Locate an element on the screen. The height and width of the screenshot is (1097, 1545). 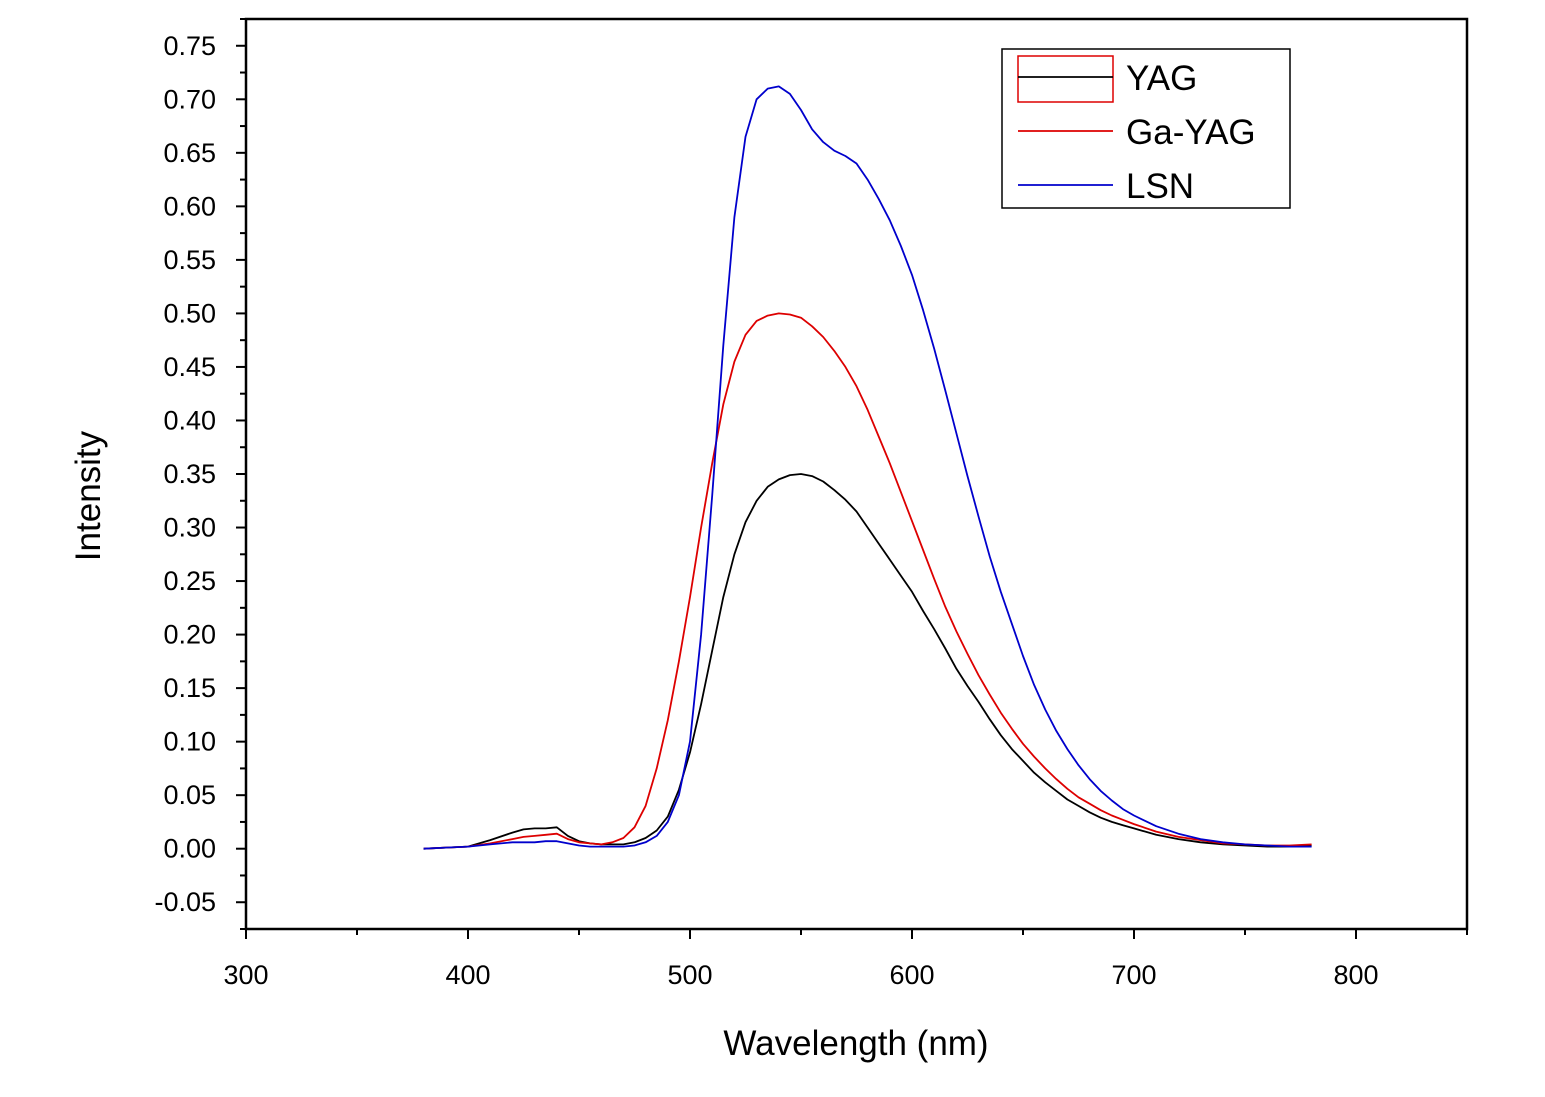
legend-items: YAG Ga-YAG LSN is located at coordinates (1136, 130).